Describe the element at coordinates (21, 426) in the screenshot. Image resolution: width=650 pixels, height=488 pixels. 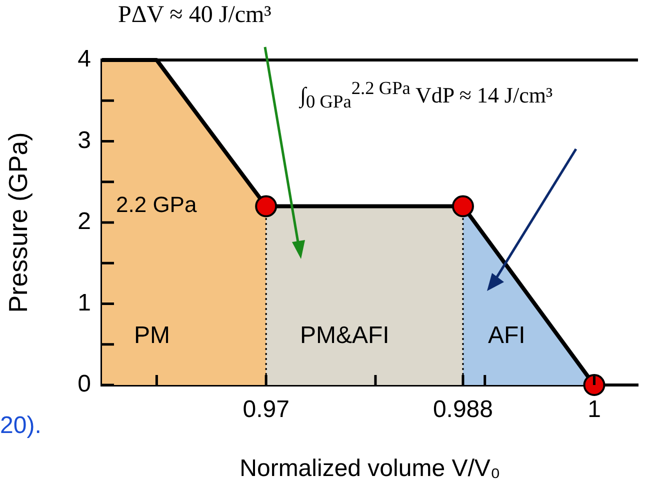
I see `text: 20).` at that location.